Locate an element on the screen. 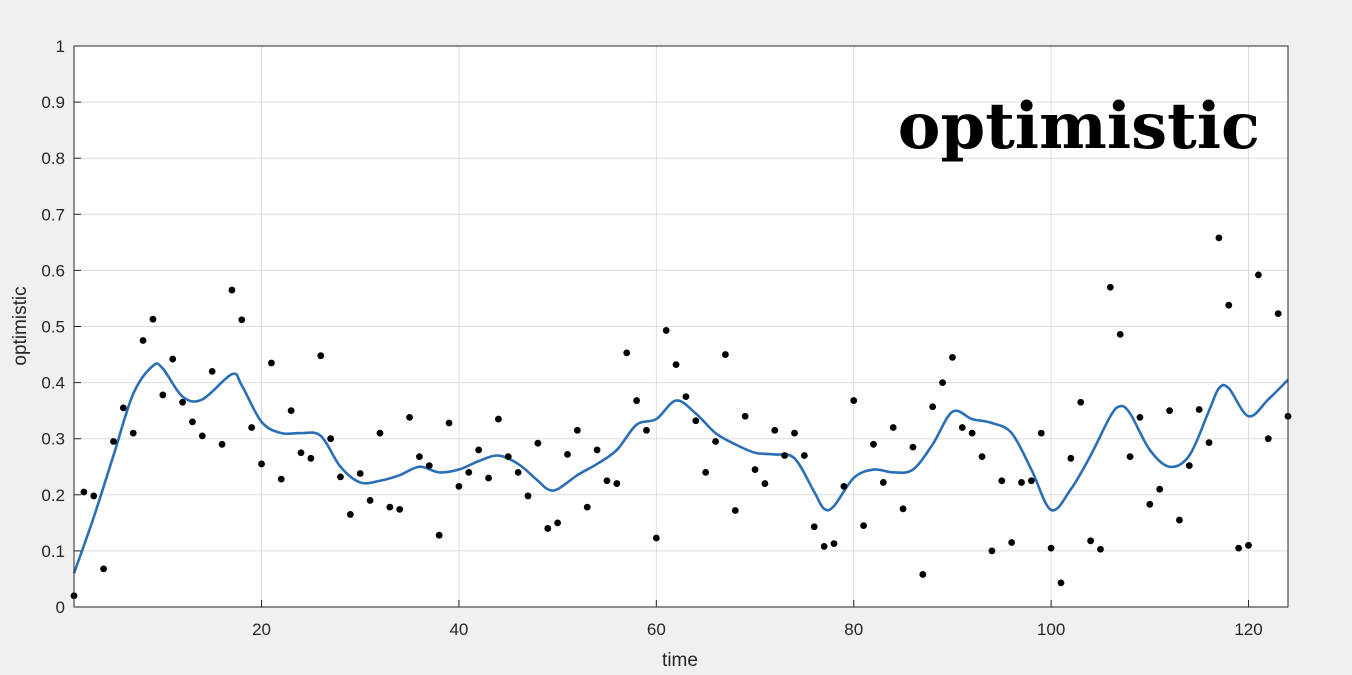 Image resolution: width=1352 pixels, height=675 pixels. y-tick-label: 0.2 is located at coordinates (53, 495).